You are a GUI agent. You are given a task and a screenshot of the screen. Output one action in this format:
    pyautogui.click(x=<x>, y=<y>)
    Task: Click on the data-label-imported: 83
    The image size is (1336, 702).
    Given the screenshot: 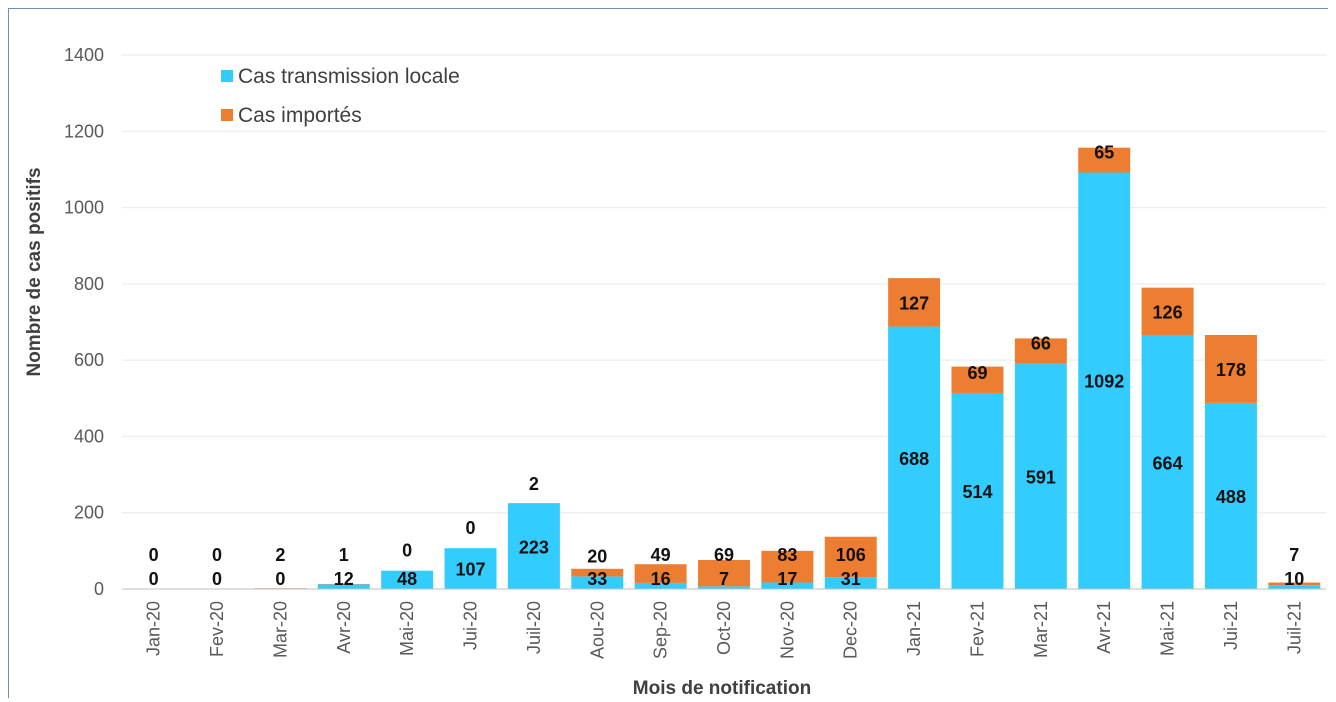 What is the action you would take?
    pyautogui.click(x=787, y=555)
    